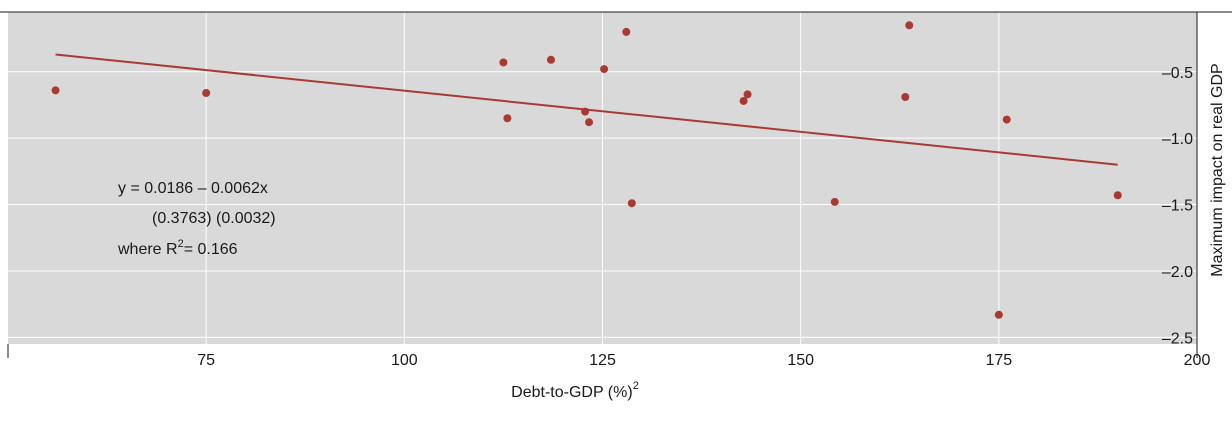 The width and height of the screenshot is (1232, 426). I want to click on x-tick-label: 125, so click(602, 360).